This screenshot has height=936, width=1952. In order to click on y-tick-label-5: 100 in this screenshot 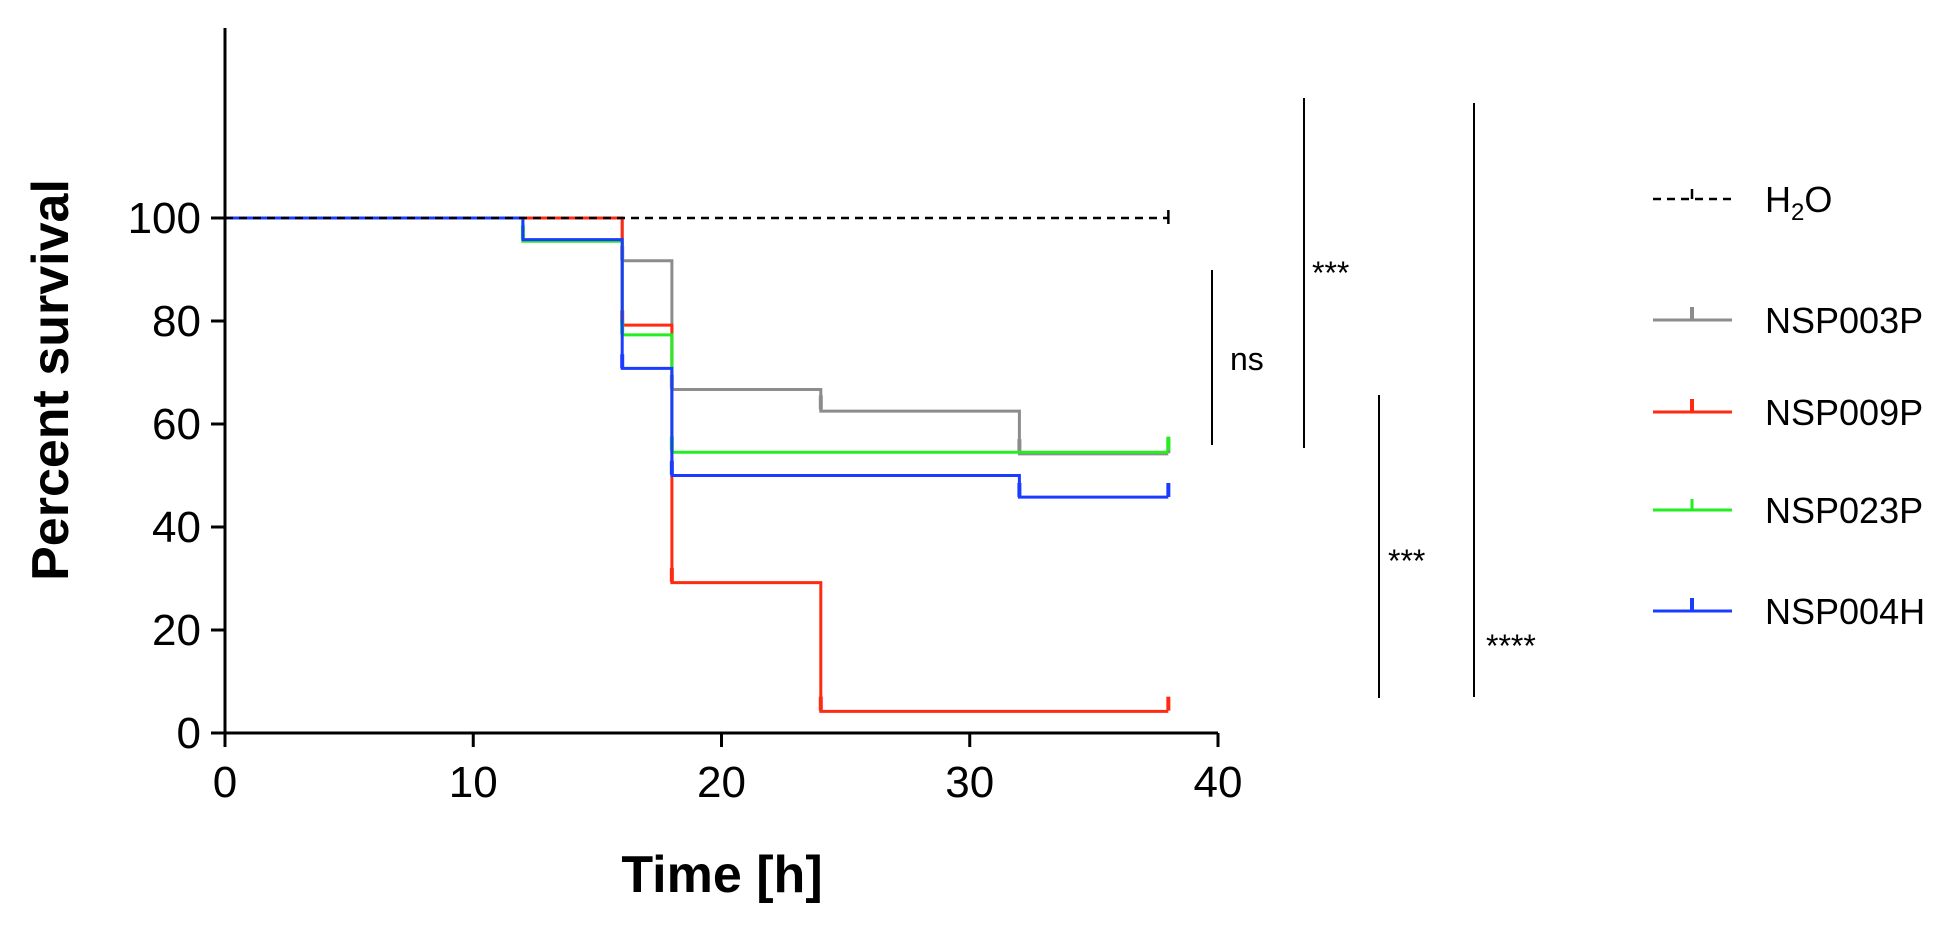, I will do `click(164, 218)`.